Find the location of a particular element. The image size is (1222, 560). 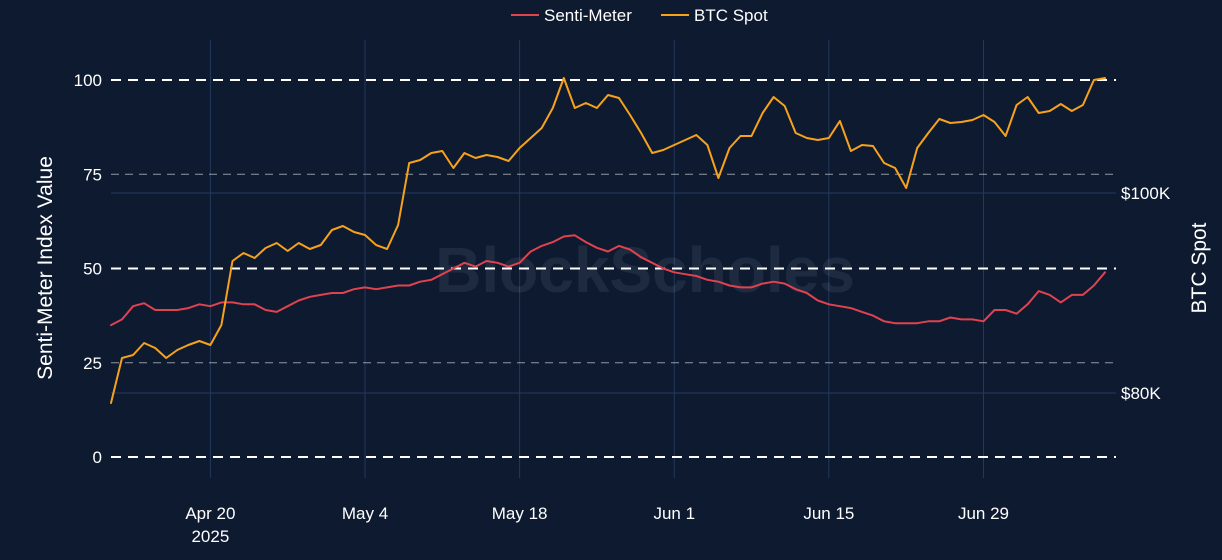

x-tick-label: Apr 20 is located at coordinates (210, 513).